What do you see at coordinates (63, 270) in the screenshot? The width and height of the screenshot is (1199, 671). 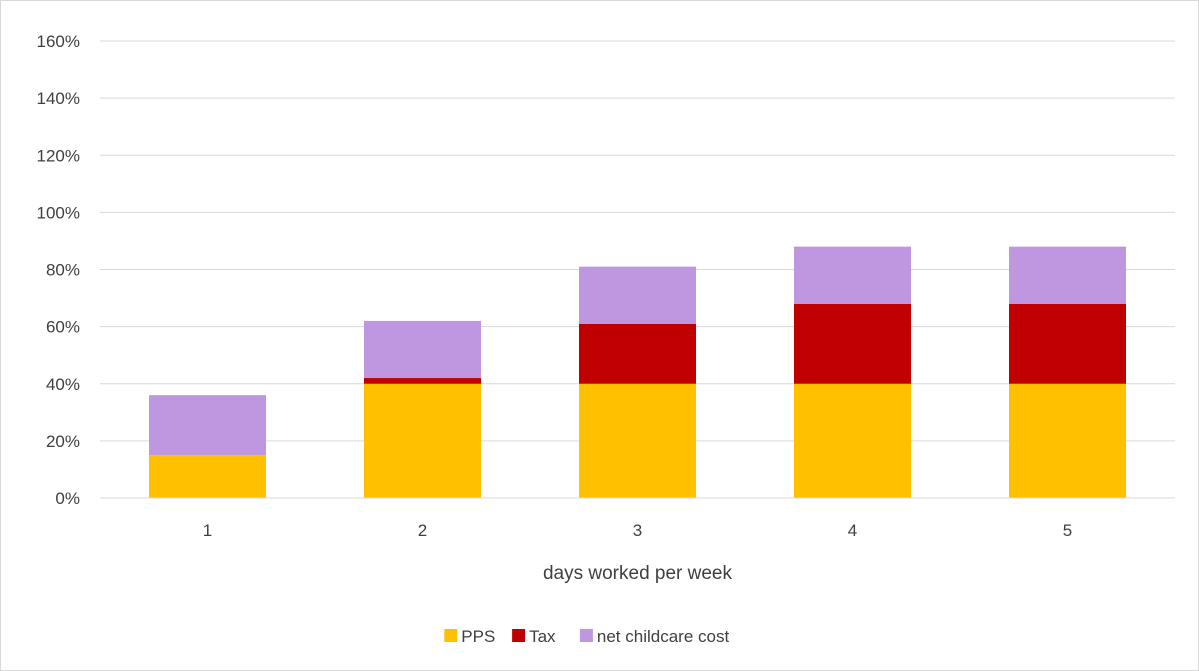 I see `y-tick-label: 80%` at bounding box center [63, 270].